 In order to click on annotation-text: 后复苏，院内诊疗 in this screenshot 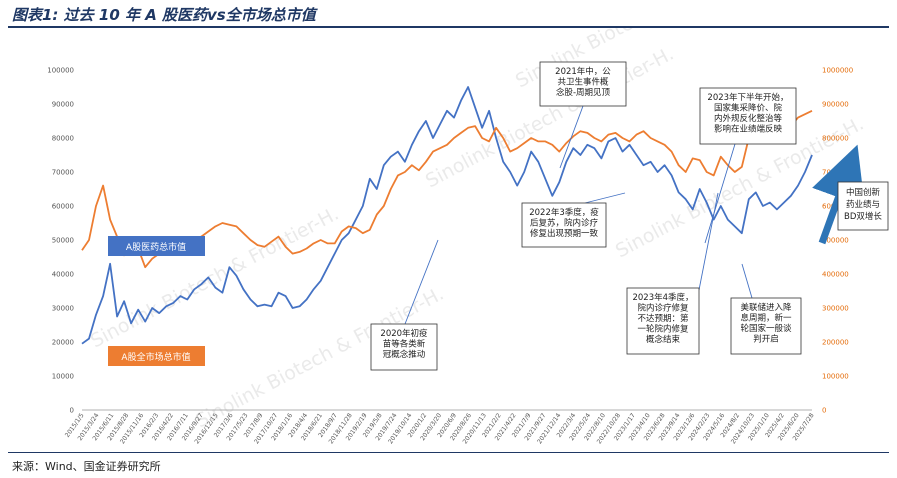, I will do `click(564, 223)`.